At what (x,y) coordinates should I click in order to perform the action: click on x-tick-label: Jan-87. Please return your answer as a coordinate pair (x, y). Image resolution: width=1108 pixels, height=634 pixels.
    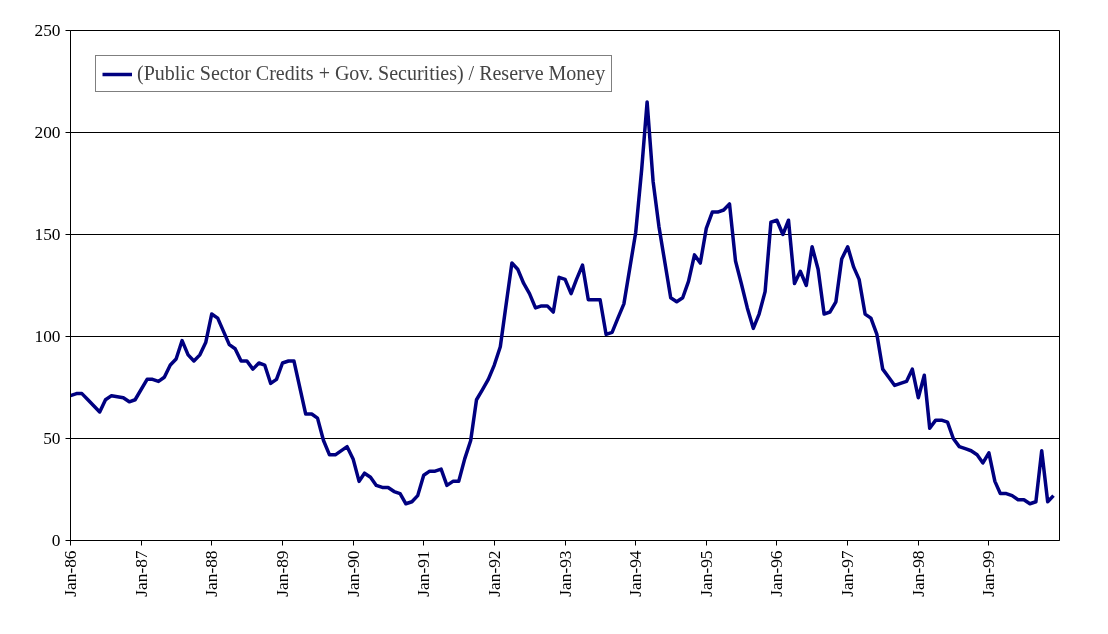
    Looking at the image, I should click on (141, 573).